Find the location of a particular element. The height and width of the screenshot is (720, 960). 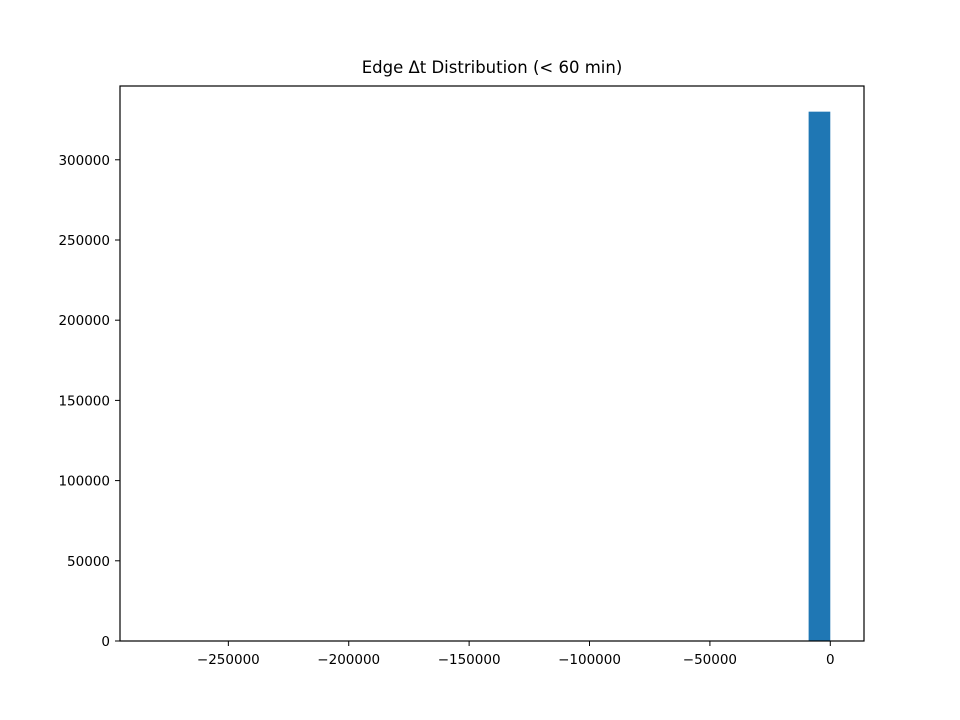

y-axis: 0 50000 100000 150000 200000 250000 300000 is located at coordinates (89, 401).